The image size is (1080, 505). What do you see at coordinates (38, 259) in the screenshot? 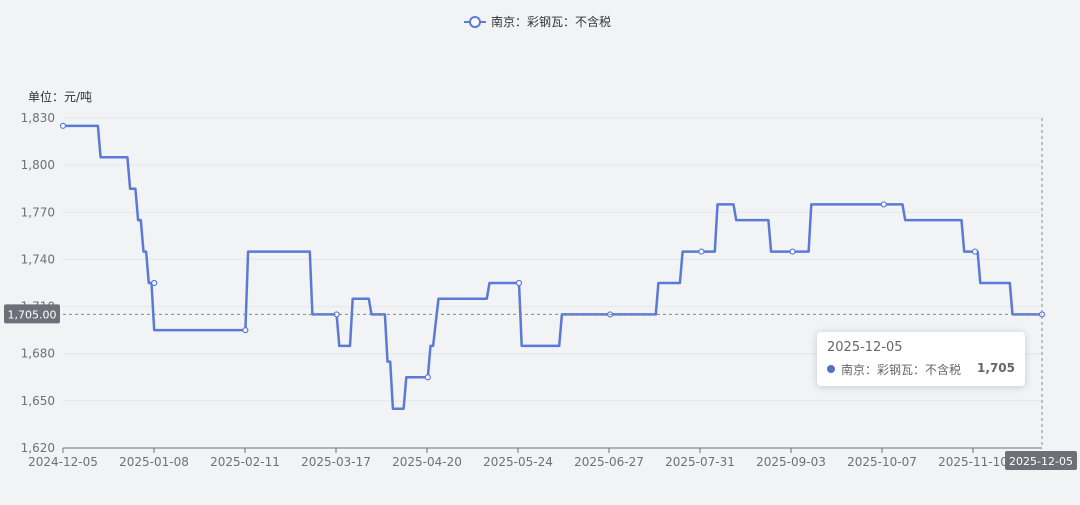
I see `y-tick-label: 1,740` at bounding box center [38, 259].